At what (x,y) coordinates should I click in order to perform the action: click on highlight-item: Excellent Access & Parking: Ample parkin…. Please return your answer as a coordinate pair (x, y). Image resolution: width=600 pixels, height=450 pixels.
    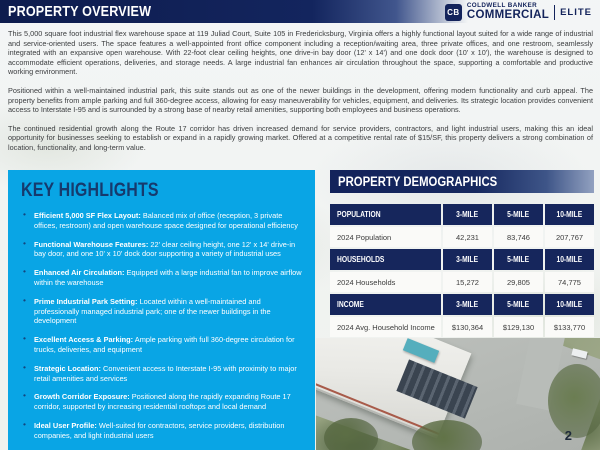
    Looking at the image, I should click on (161, 344).